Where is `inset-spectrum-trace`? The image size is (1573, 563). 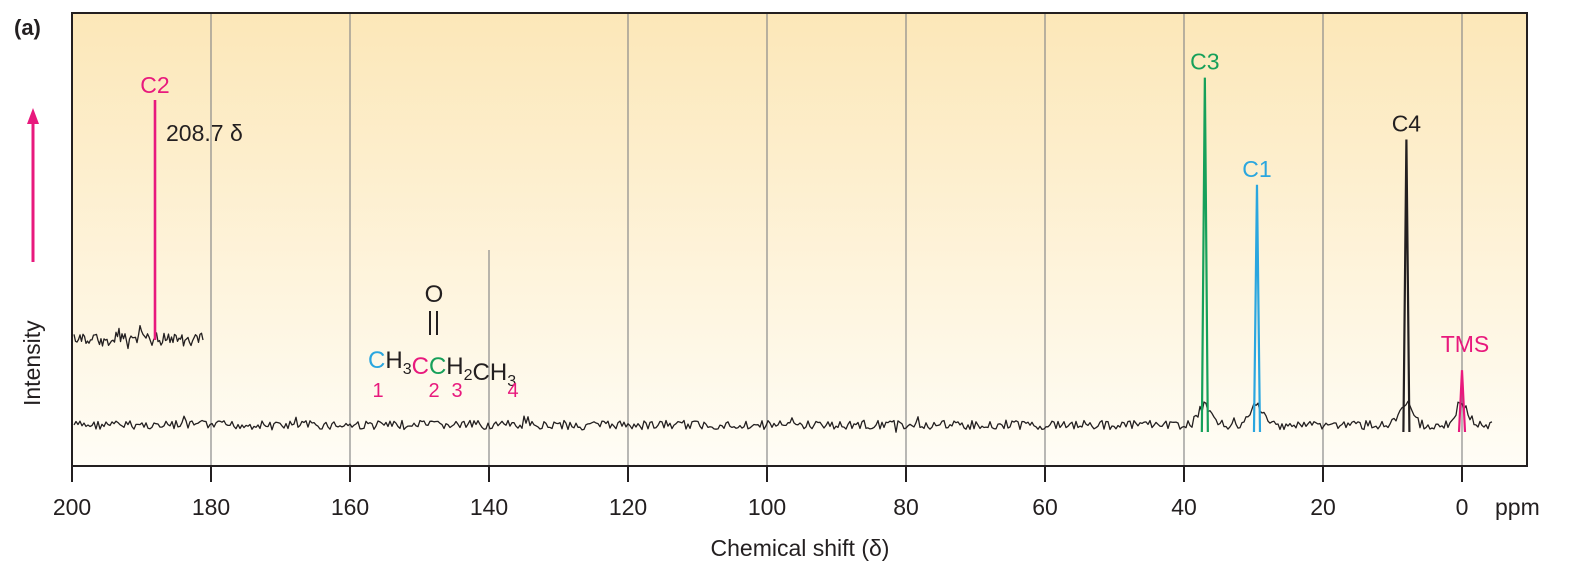
inset-spectrum-trace is located at coordinates (138, 337).